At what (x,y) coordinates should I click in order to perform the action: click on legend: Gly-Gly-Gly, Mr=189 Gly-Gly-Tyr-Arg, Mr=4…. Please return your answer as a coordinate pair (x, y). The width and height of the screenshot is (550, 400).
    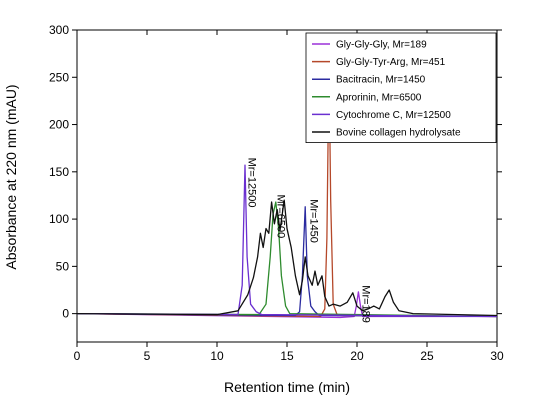
    Looking at the image, I should click on (401, 87).